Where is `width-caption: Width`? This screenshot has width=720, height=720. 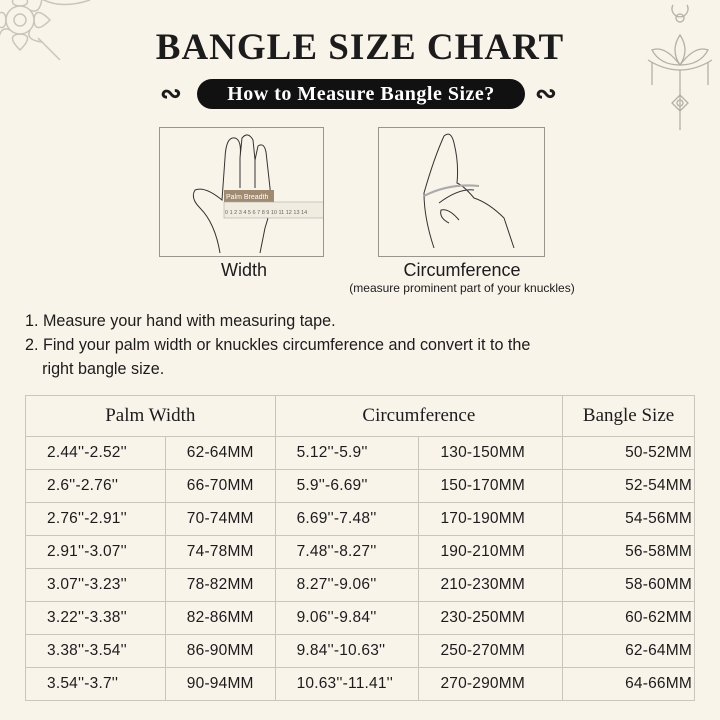
width-caption: Width is located at coordinates (243, 270).